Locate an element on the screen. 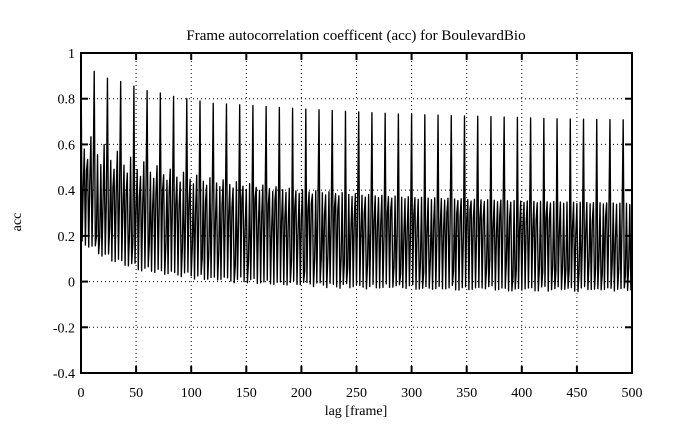 This screenshot has width=689, height=438. x-tick-label: 450 is located at coordinates (576, 393).